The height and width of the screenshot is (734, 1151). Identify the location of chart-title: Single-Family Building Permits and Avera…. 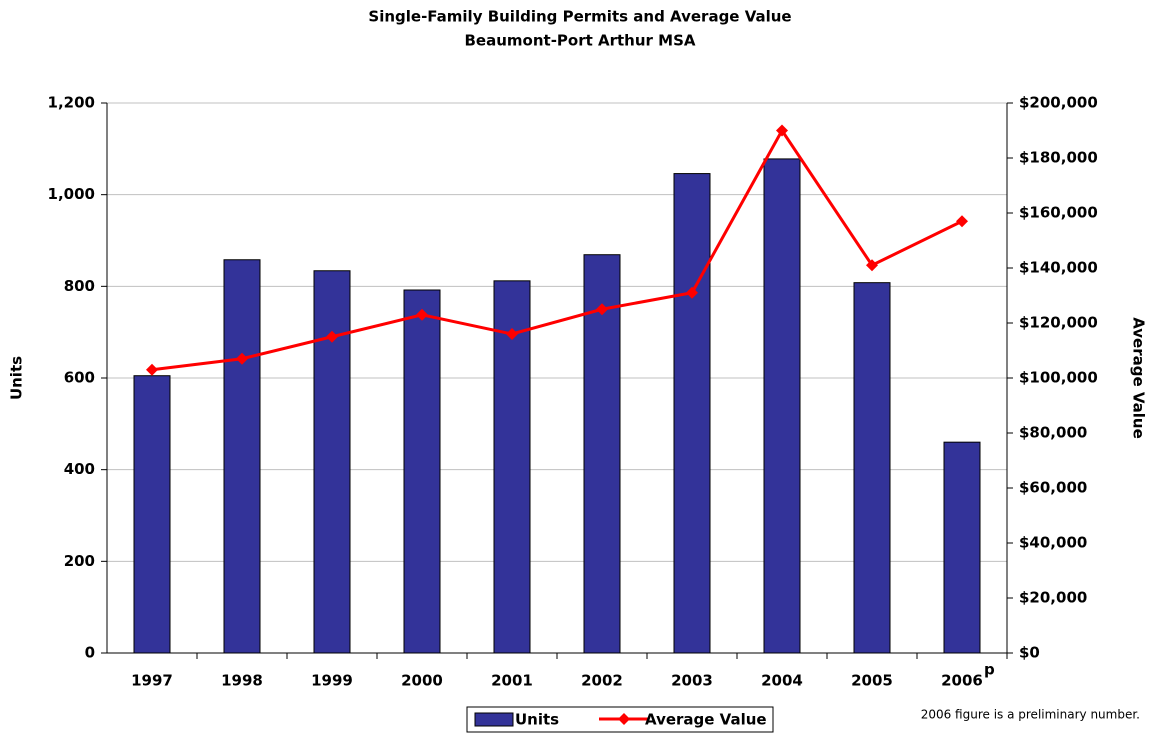
(579, 17).